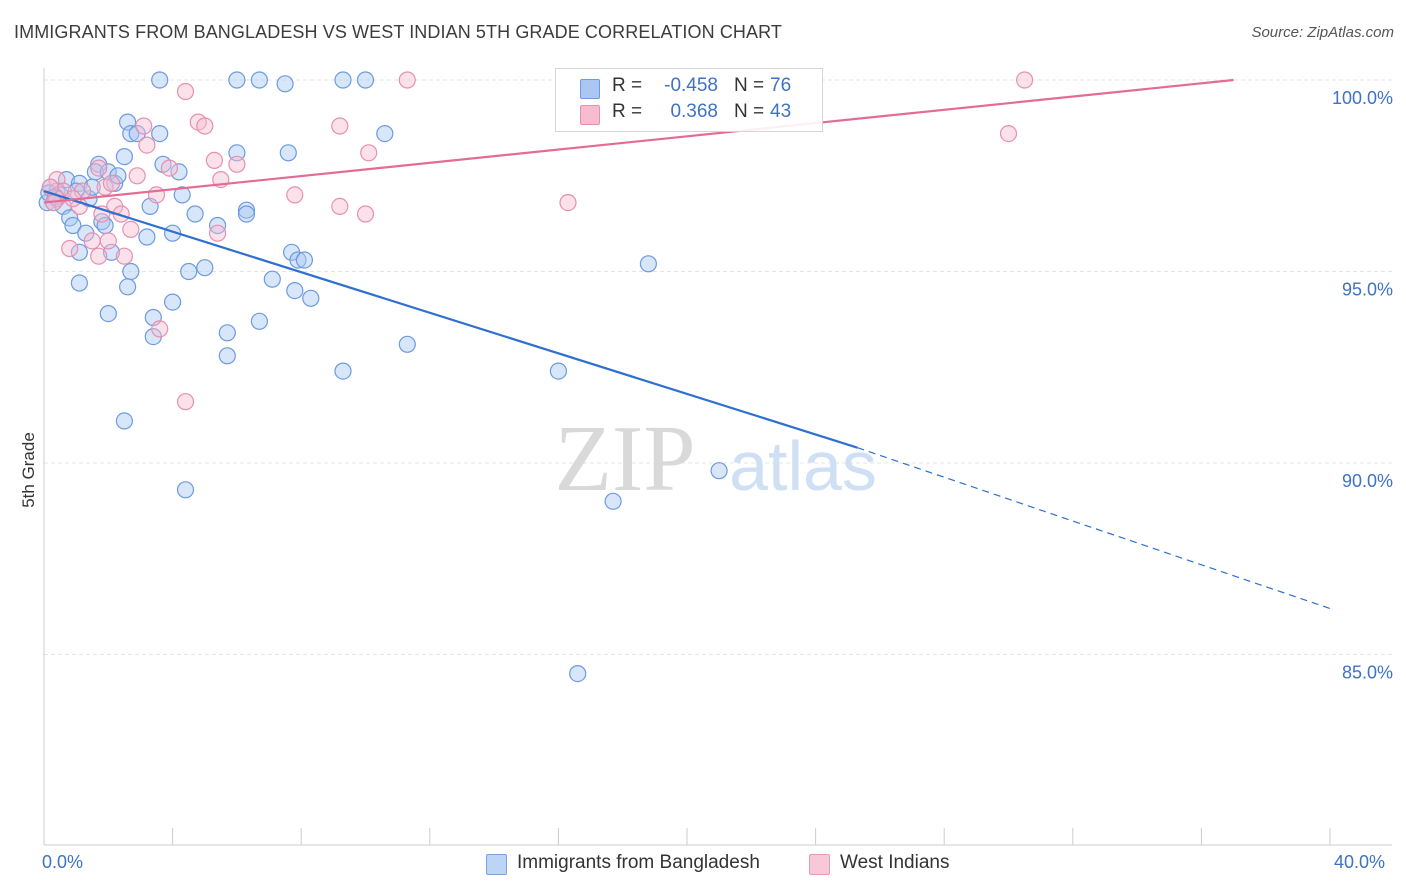 The image size is (1406, 892). I want to click on stats-legend: R = -0.458 N = 76 R = 0.368 N = 43, so click(689, 100).